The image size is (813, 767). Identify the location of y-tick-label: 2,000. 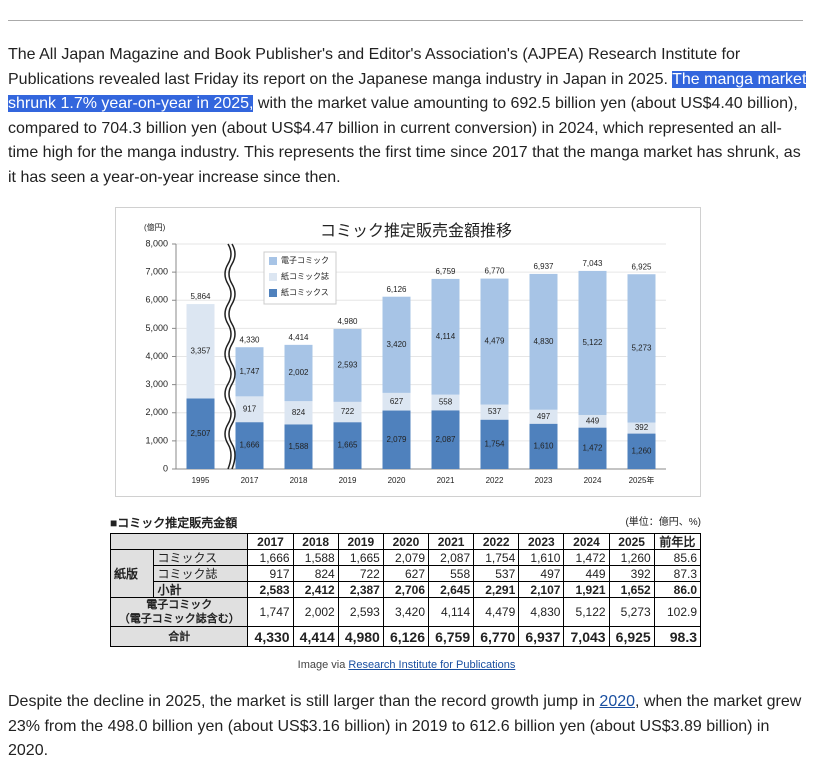
(156, 412).